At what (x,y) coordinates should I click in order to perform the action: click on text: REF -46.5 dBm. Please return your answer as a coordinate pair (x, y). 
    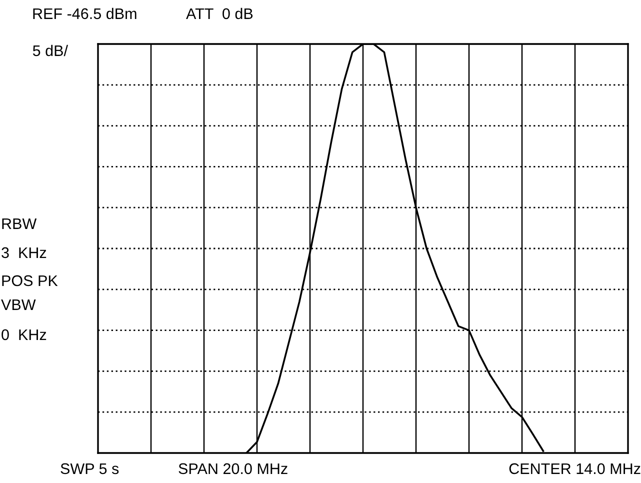
    Looking at the image, I should click on (84, 14).